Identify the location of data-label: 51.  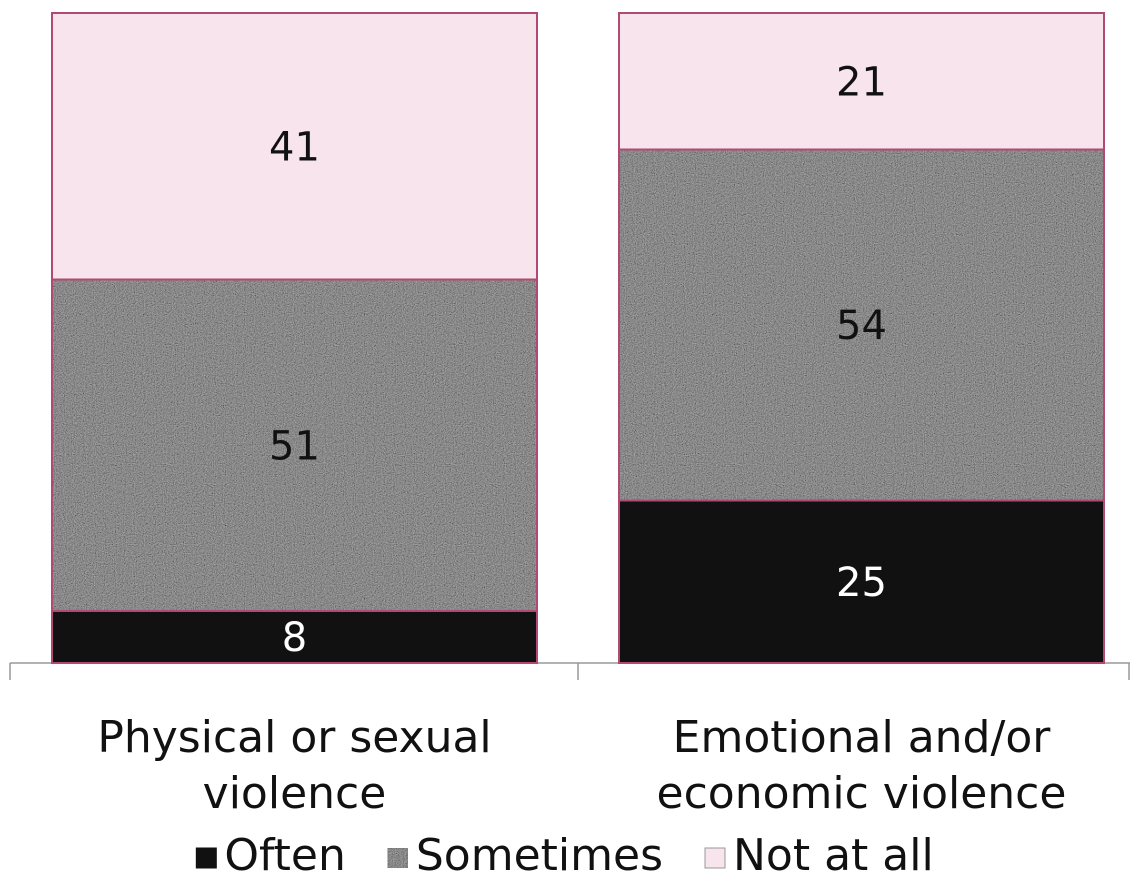
(294, 446).